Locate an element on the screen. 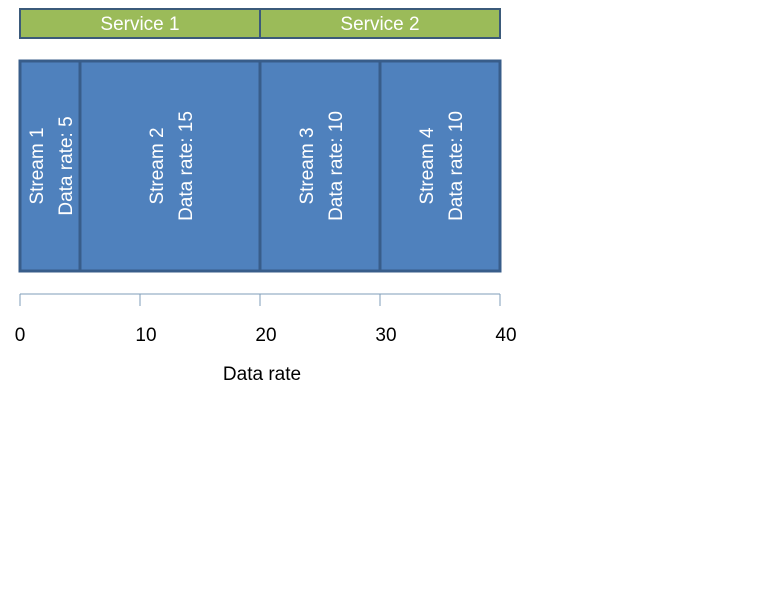 The image size is (768, 614). axis-tick-label: 10 is located at coordinates (145, 335).